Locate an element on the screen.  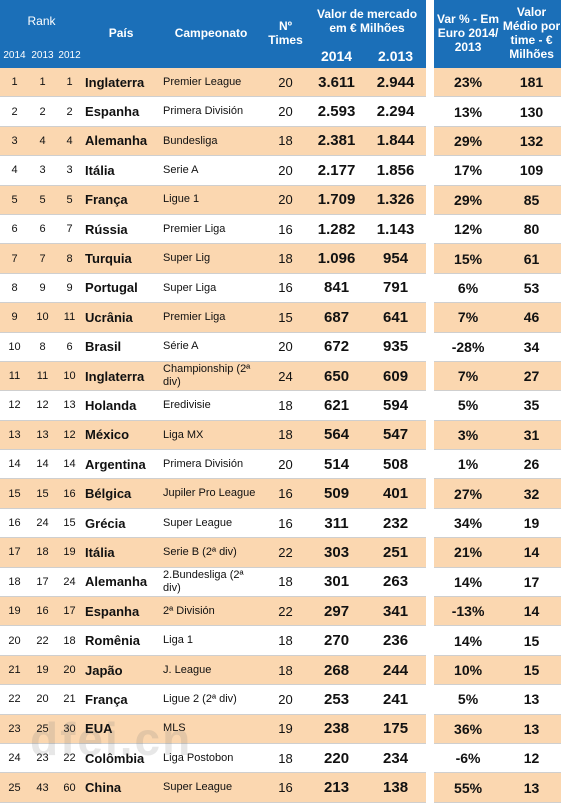
rank-2014: 17 is located at coordinates (14, 552).